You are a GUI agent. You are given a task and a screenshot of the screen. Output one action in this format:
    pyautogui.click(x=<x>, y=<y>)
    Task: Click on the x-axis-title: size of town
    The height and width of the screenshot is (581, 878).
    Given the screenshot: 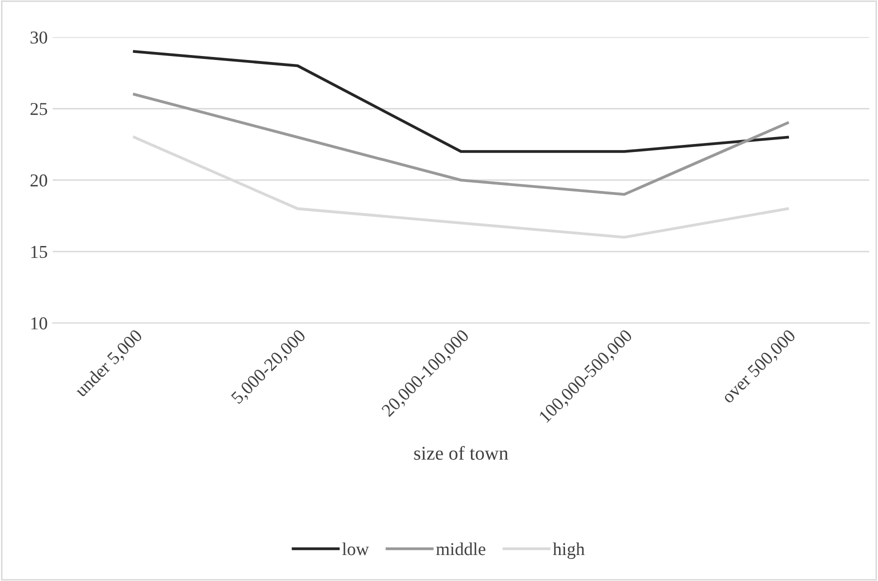 What is the action you would take?
    pyautogui.click(x=461, y=453)
    